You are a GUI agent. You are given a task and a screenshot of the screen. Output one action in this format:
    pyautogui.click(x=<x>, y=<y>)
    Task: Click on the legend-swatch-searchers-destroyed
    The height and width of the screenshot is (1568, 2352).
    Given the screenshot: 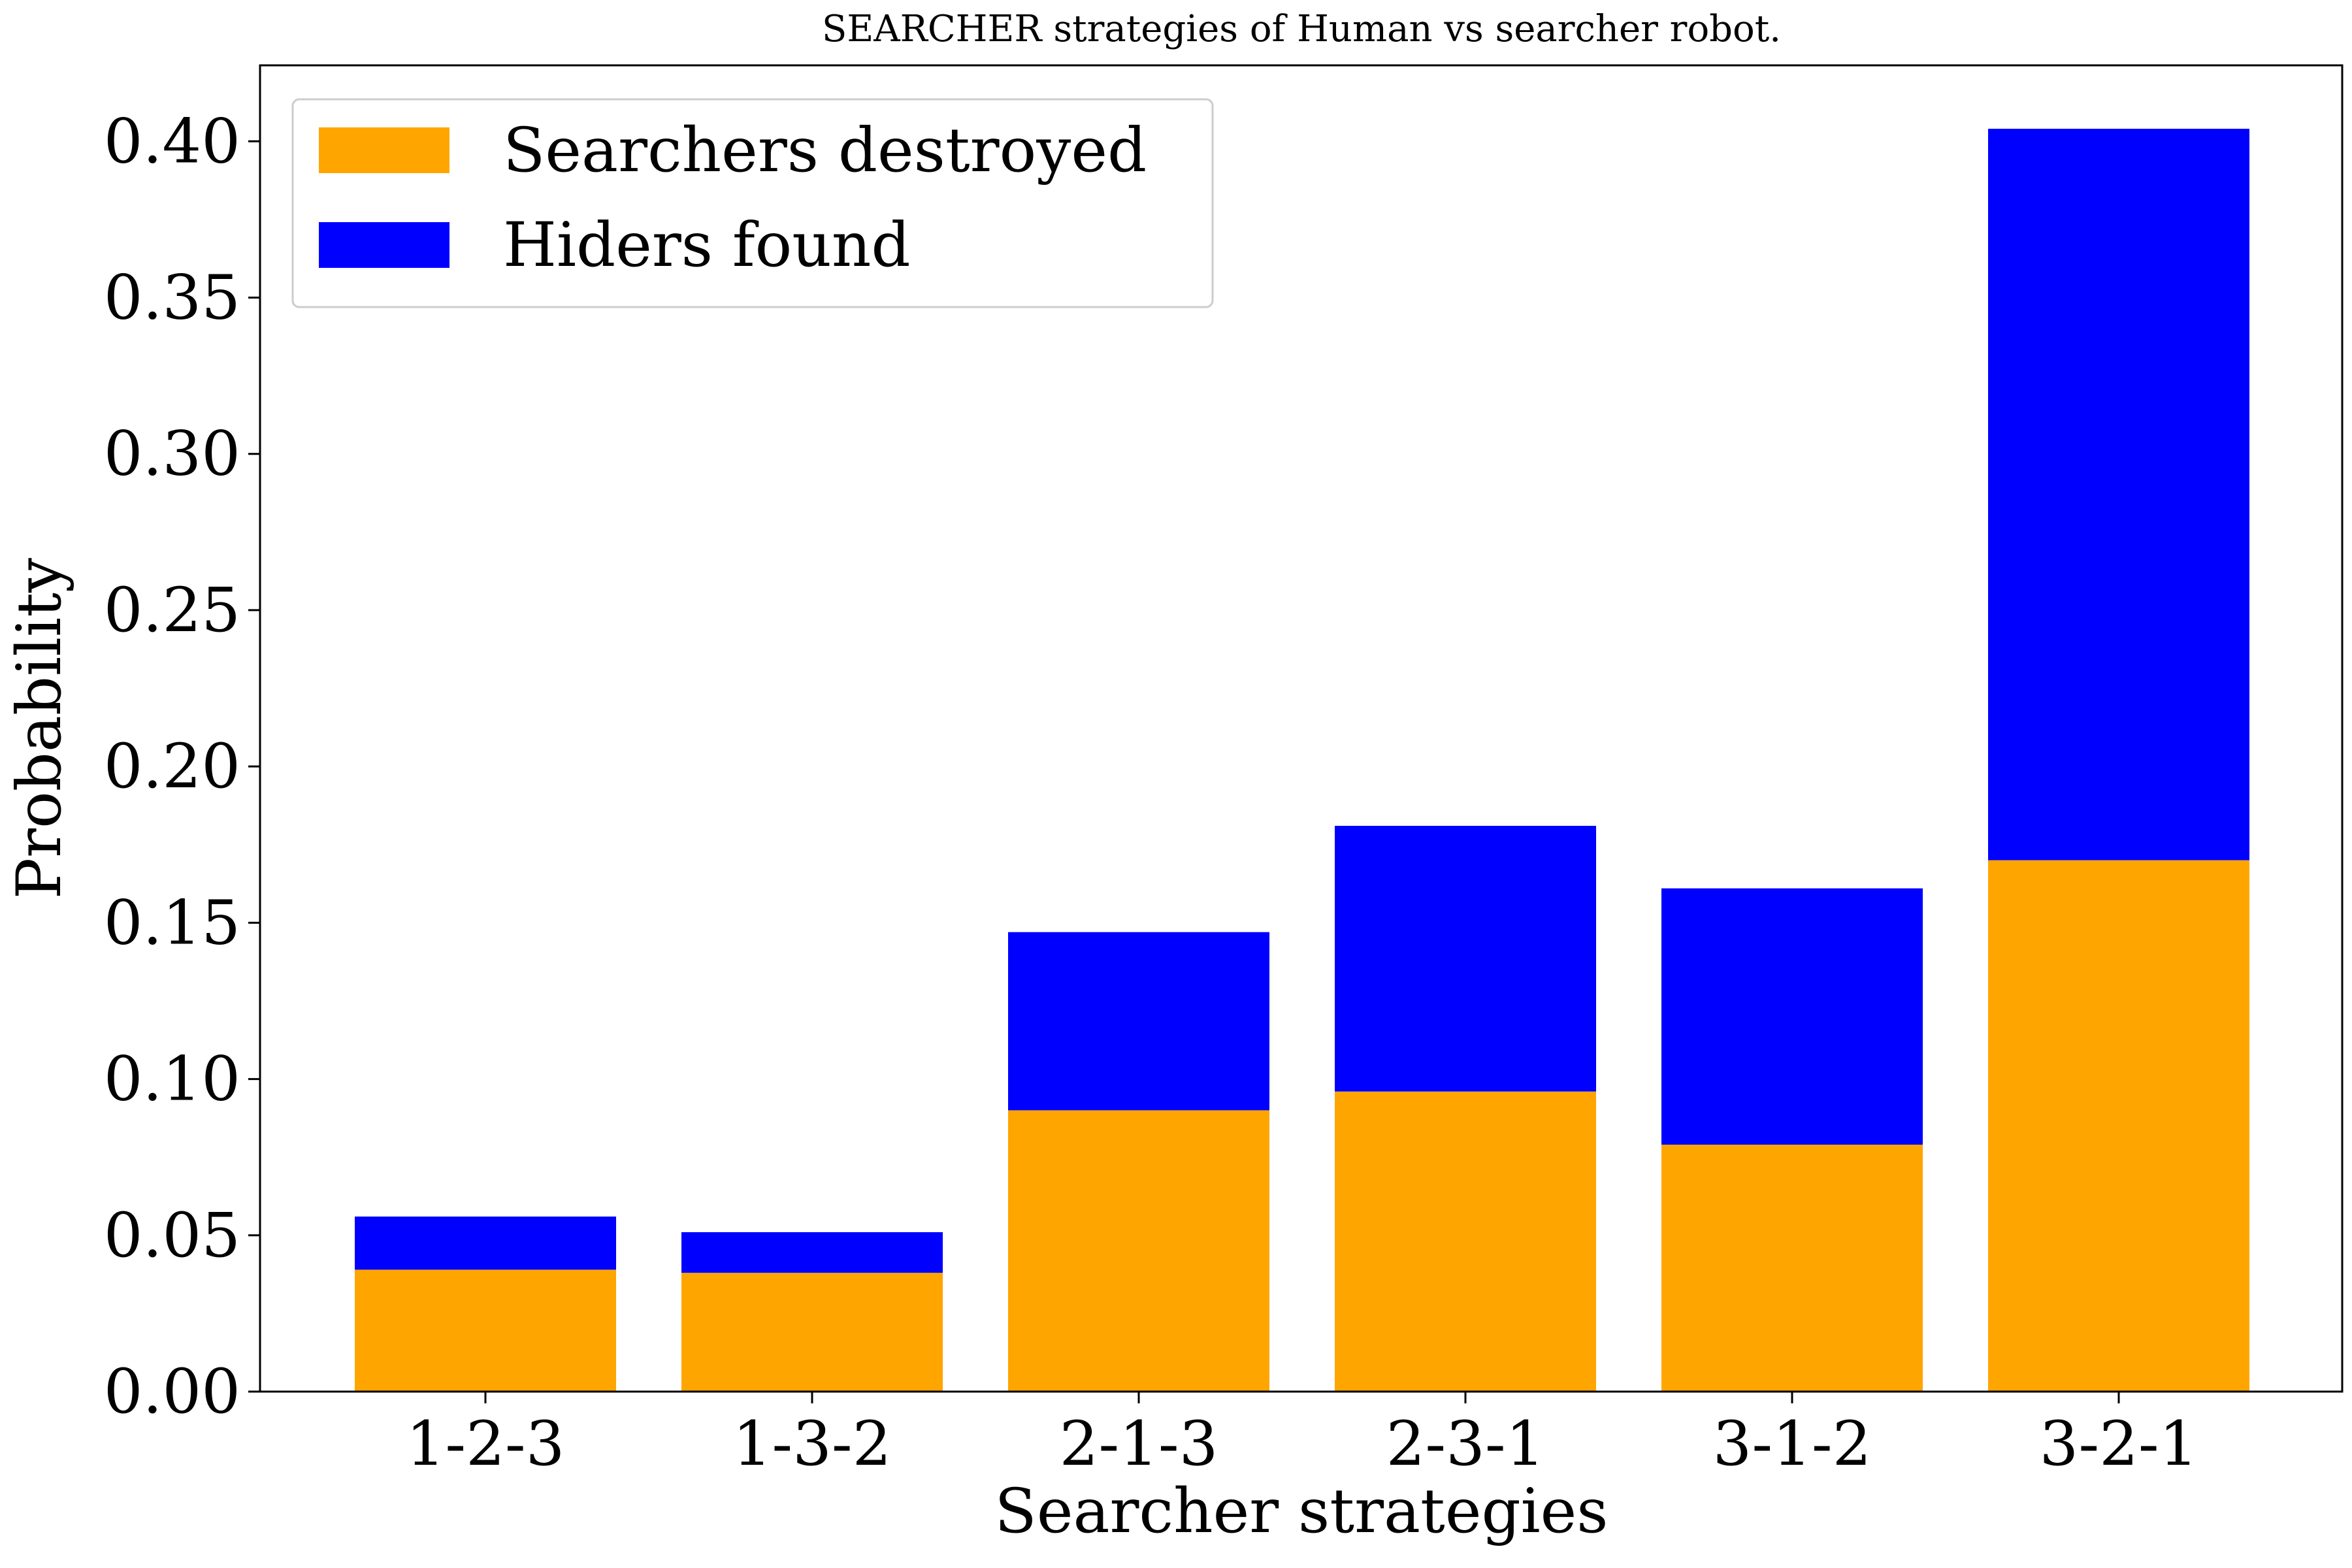 What is the action you would take?
    pyautogui.click(x=384, y=150)
    